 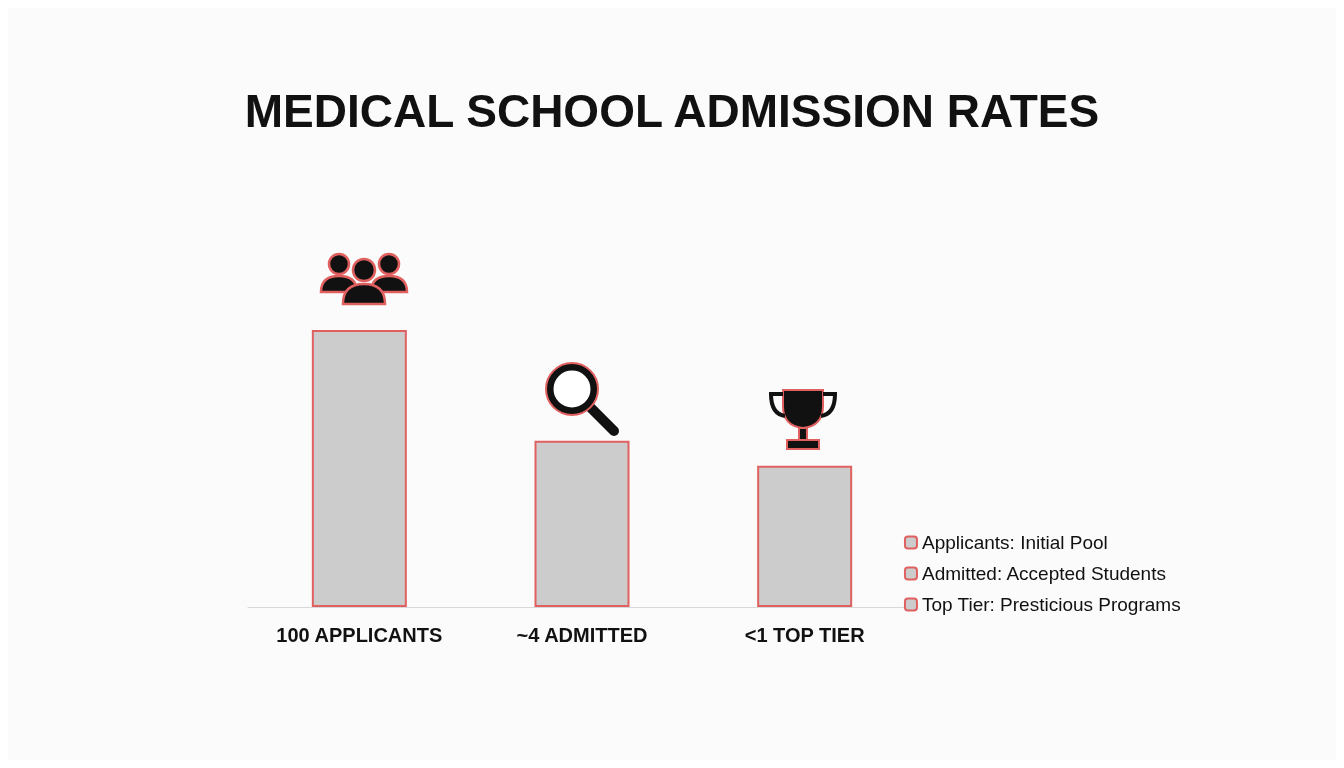 What do you see at coordinates (1043, 573) in the screenshot?
I see `legend-label: Admitted: Accepted Students` at bounding box center [1043, 573].